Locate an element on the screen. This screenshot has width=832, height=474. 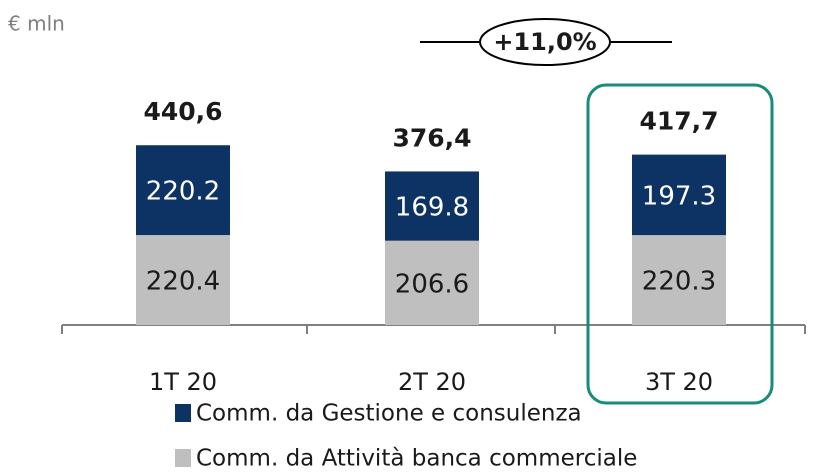
annotation: +11,0% is located at coordinates (544, 42).